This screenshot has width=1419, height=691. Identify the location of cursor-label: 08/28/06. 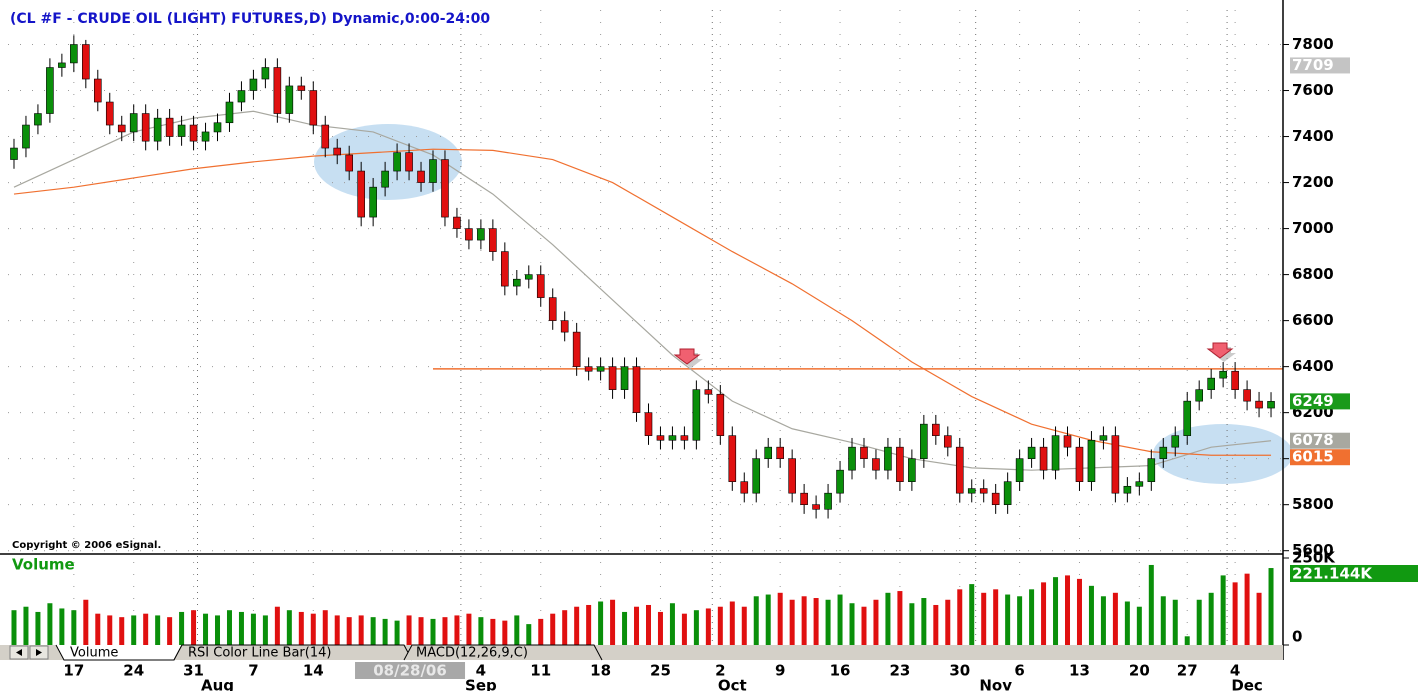
(410, 671).